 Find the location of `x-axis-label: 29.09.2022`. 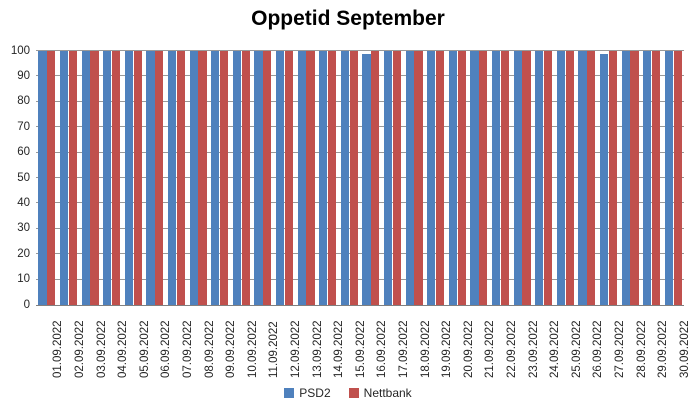

x-axis-label: 29.09.2022 is located at coordinates (663, 349).